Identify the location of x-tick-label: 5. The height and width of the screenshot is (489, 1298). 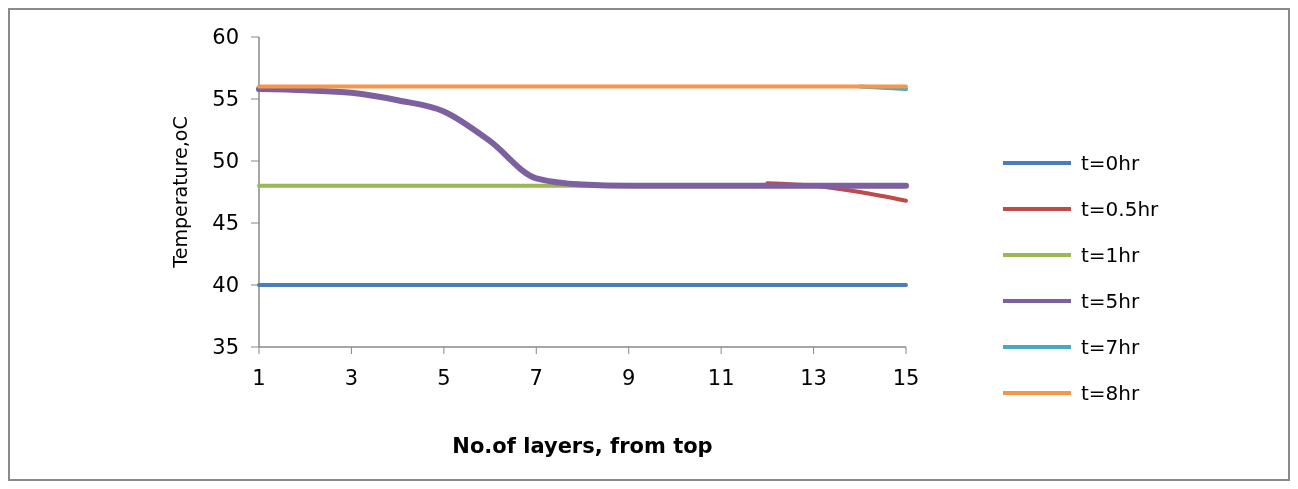
(444, 378).